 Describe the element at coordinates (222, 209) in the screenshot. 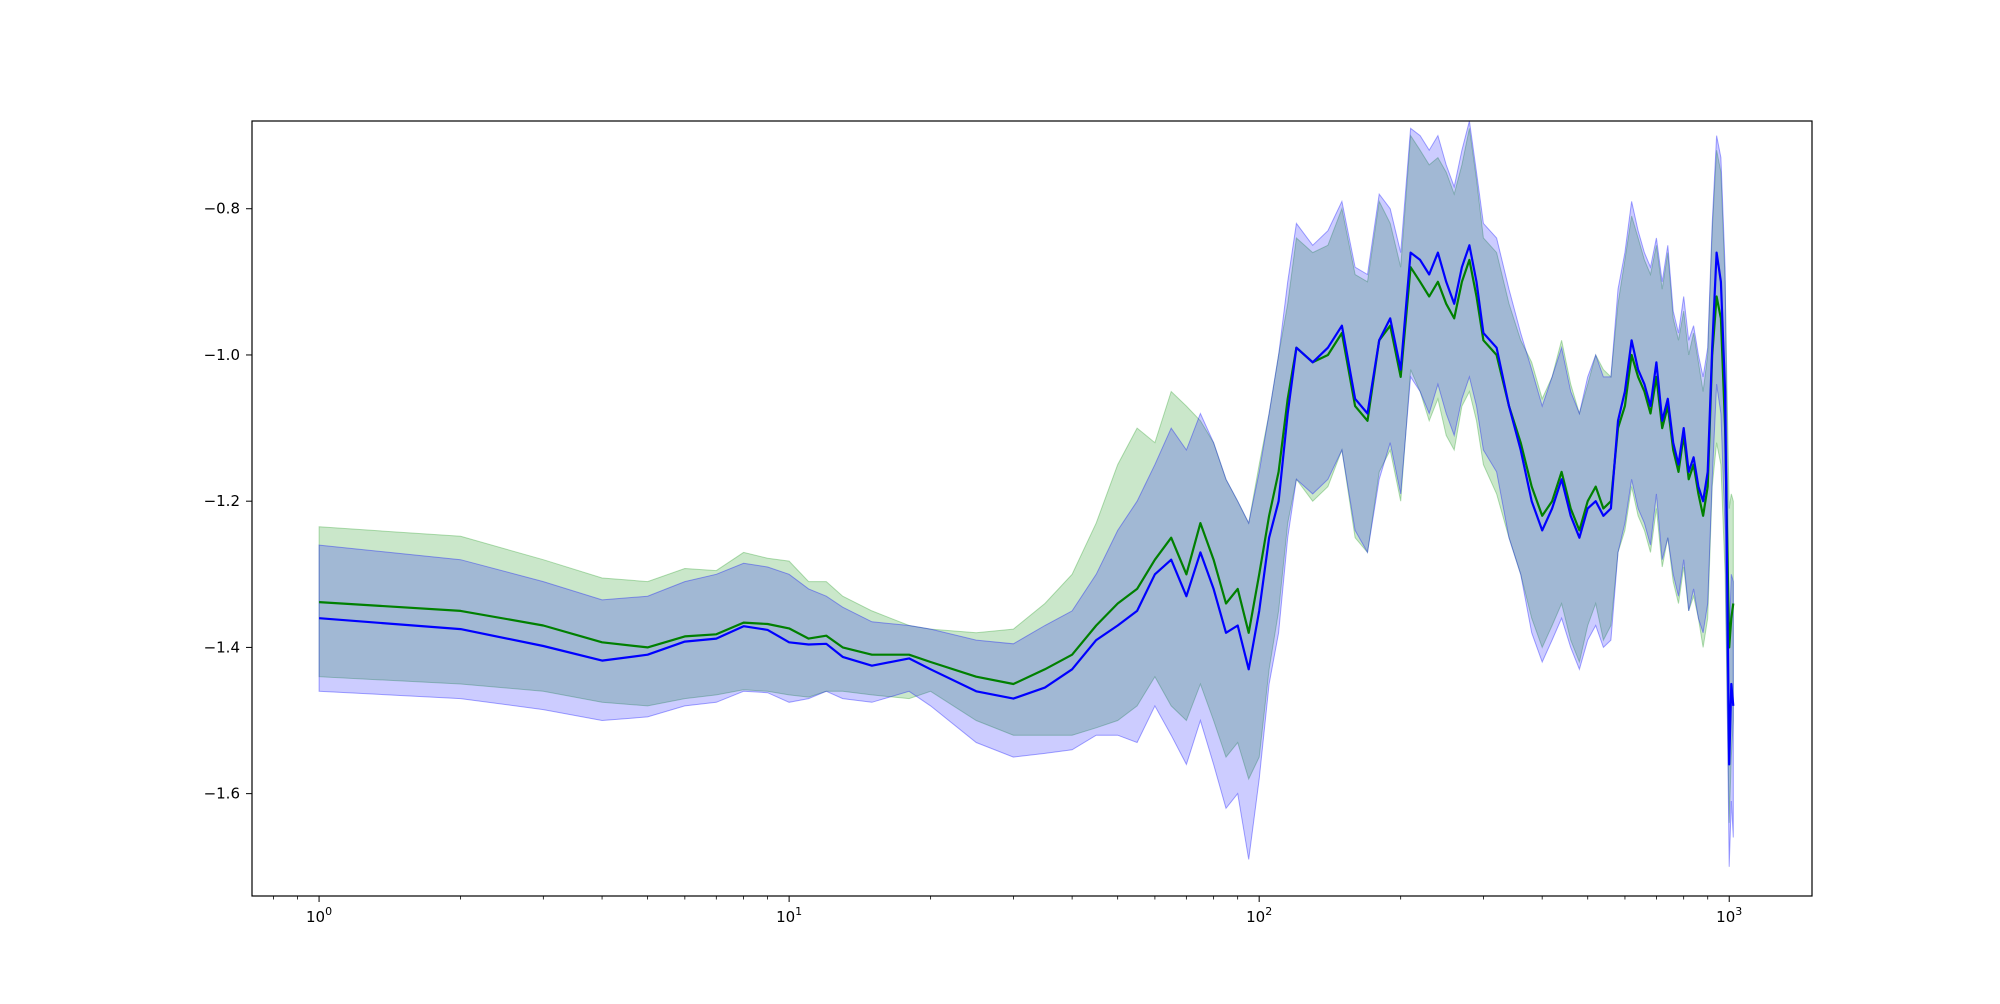

I see `y-tick-label: −0.8` at that location.